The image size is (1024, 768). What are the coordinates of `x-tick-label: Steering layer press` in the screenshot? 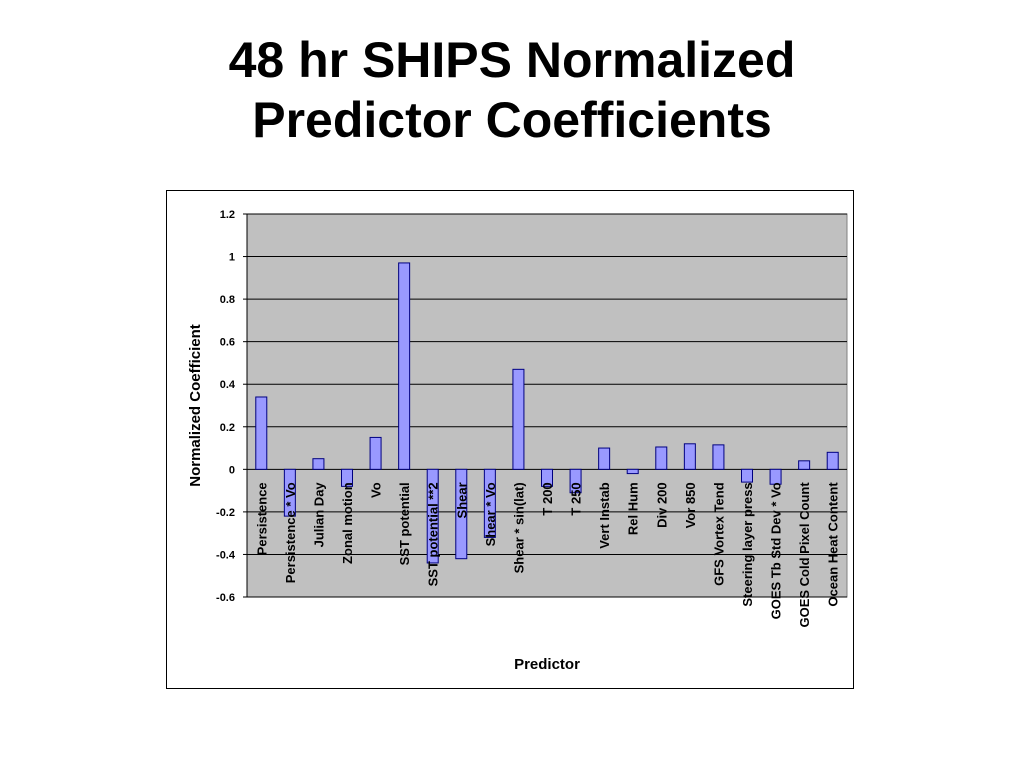 It's located at (747, 544).